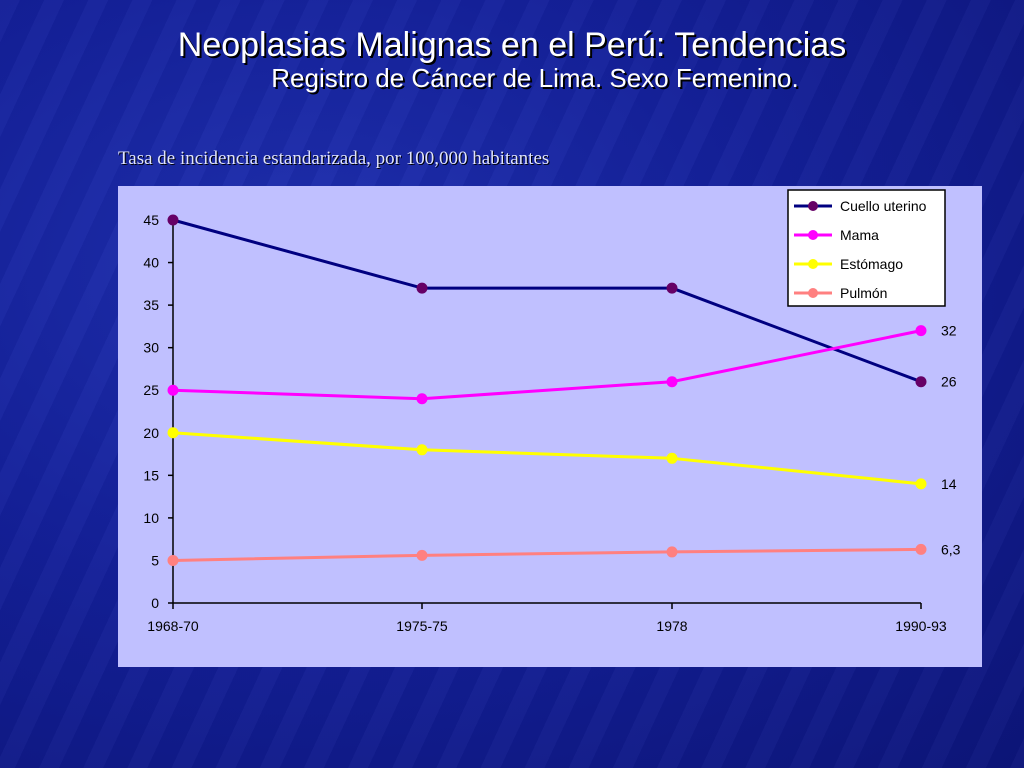 The height and width of the screenshot is (768, 1024). What do you see at coordinates (151, 220) in the screenshot?
I see `y-tick-label: 45` at bounding box center [151, 220].